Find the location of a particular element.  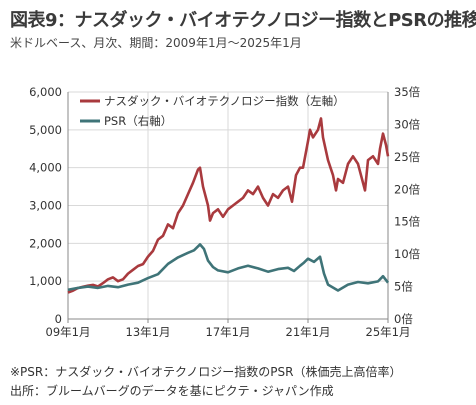

x-axis: 09年1月 13年1月 17年1月 21年1月 25年1月 is located at coordinates (228, 329).